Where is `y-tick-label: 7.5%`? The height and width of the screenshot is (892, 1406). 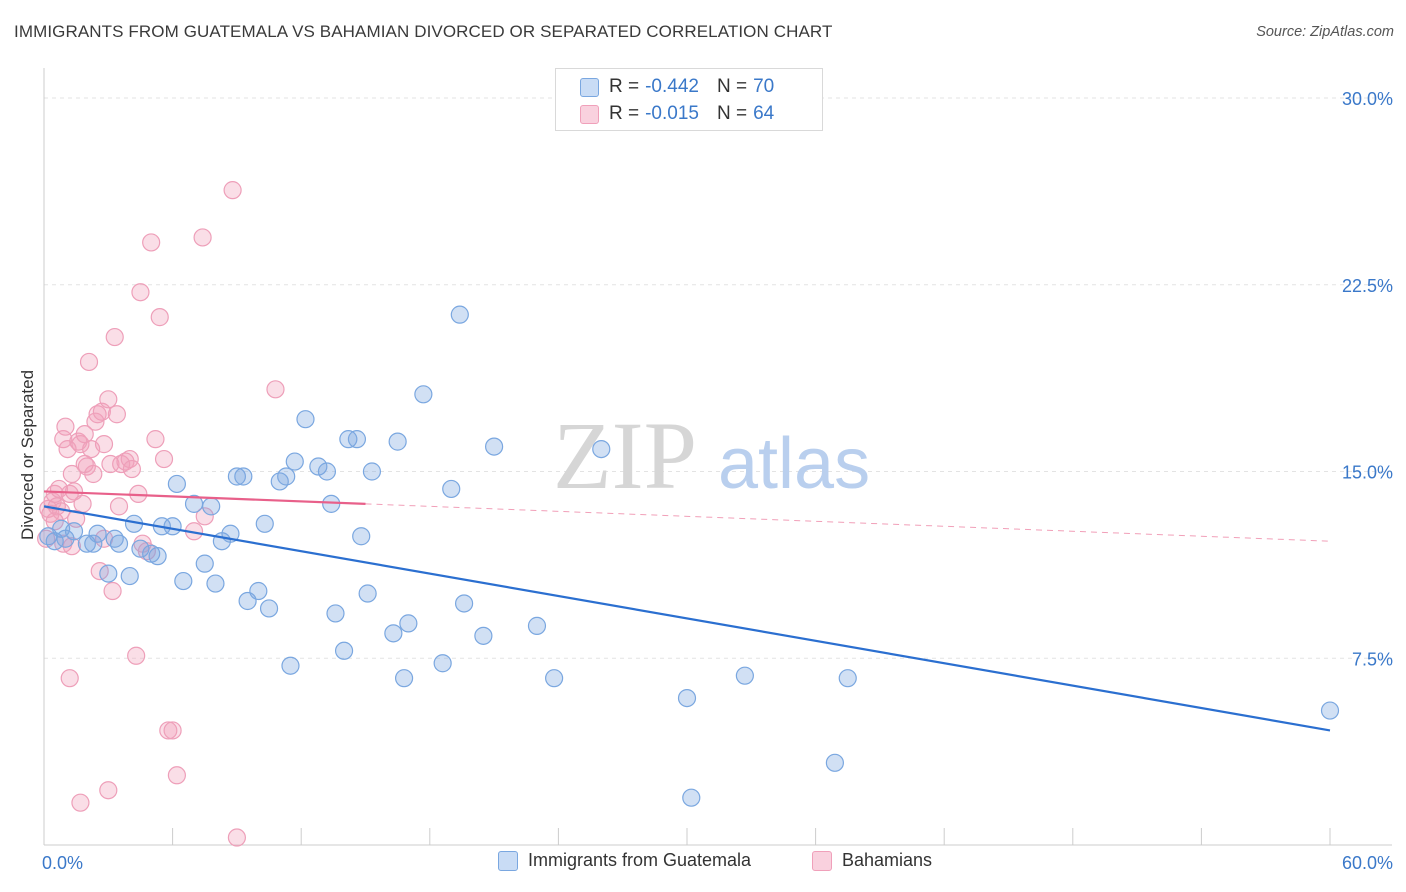
y-tick-label: 7.5% is located at coordinates (1372, 659).